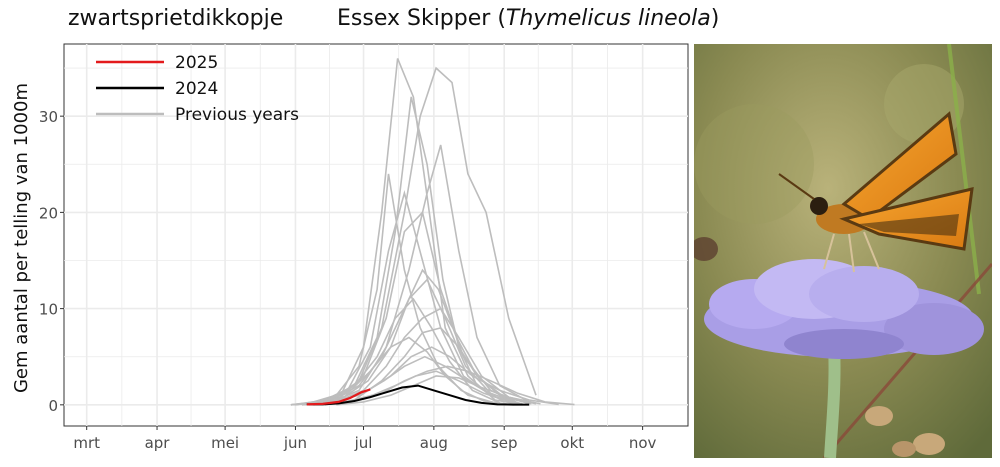 This screenshot has height=467, width=1000. I want to click on x-tick-labels: mrt apr mei jun jul aug sep okt nov, so click(365, 439).